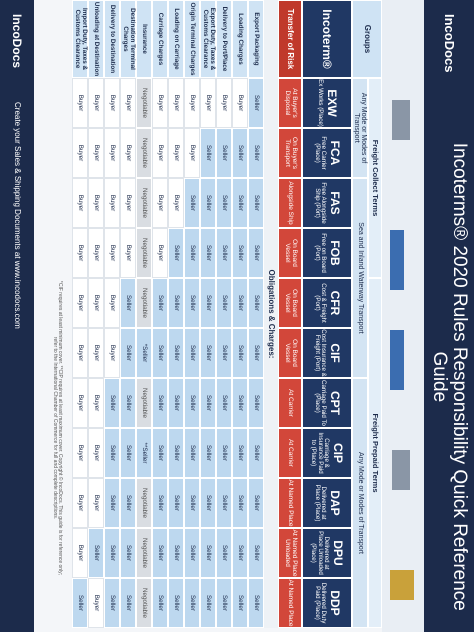  I want to click on row-label: Import Duty, Taxes & Customs Clearance, so click(80, 39).